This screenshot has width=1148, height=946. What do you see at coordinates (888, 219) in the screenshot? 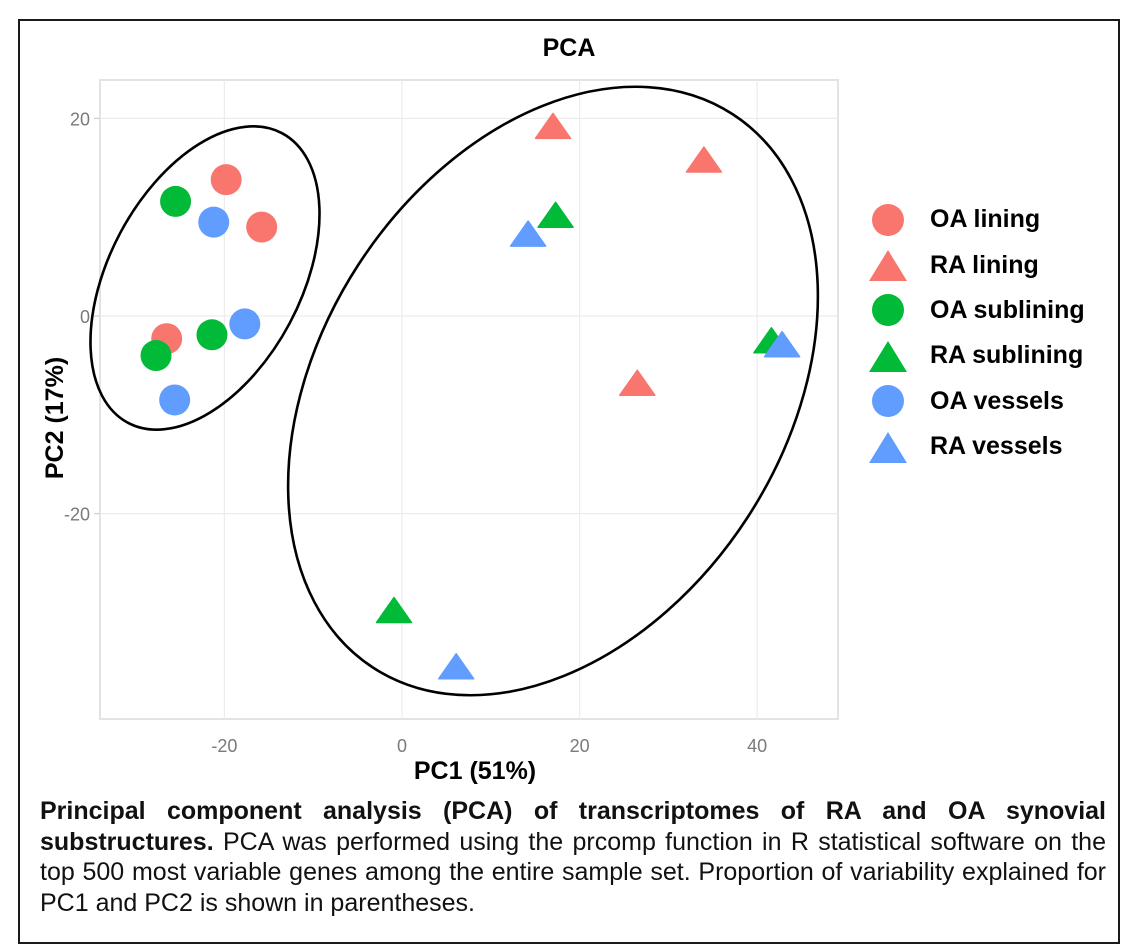
I see `legend-circle-red-icon` at bounding box center [888, 219].